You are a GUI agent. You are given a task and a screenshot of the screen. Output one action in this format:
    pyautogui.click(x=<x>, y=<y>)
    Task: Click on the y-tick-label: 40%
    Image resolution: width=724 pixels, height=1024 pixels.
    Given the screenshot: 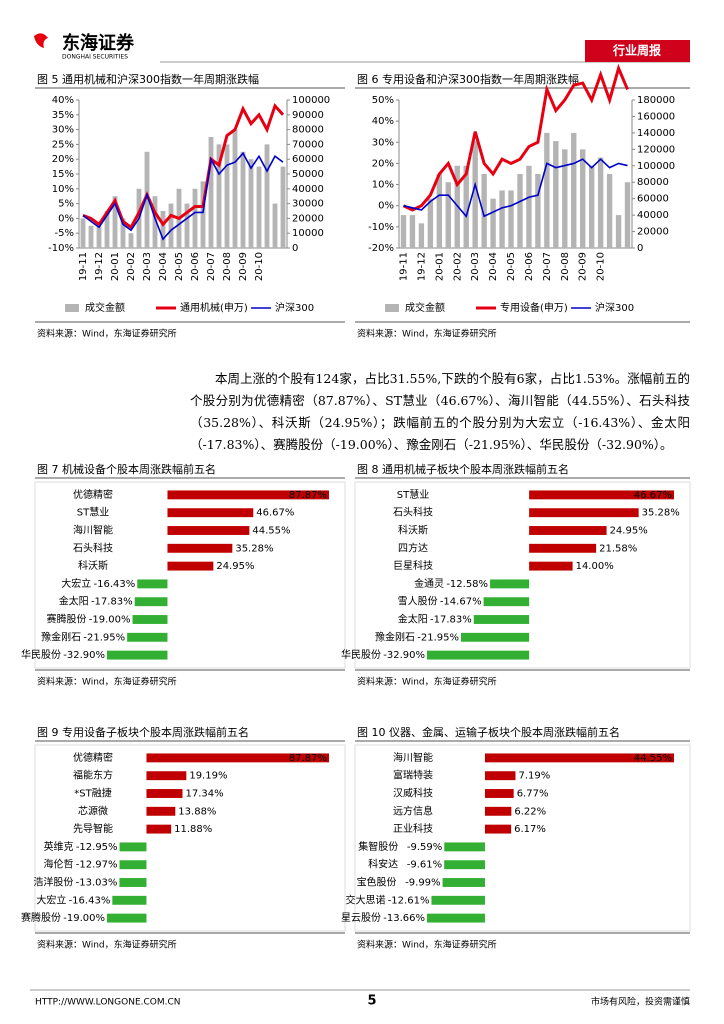 What is the action you would take?
    pyautogui.click(x=63, y=100)
    